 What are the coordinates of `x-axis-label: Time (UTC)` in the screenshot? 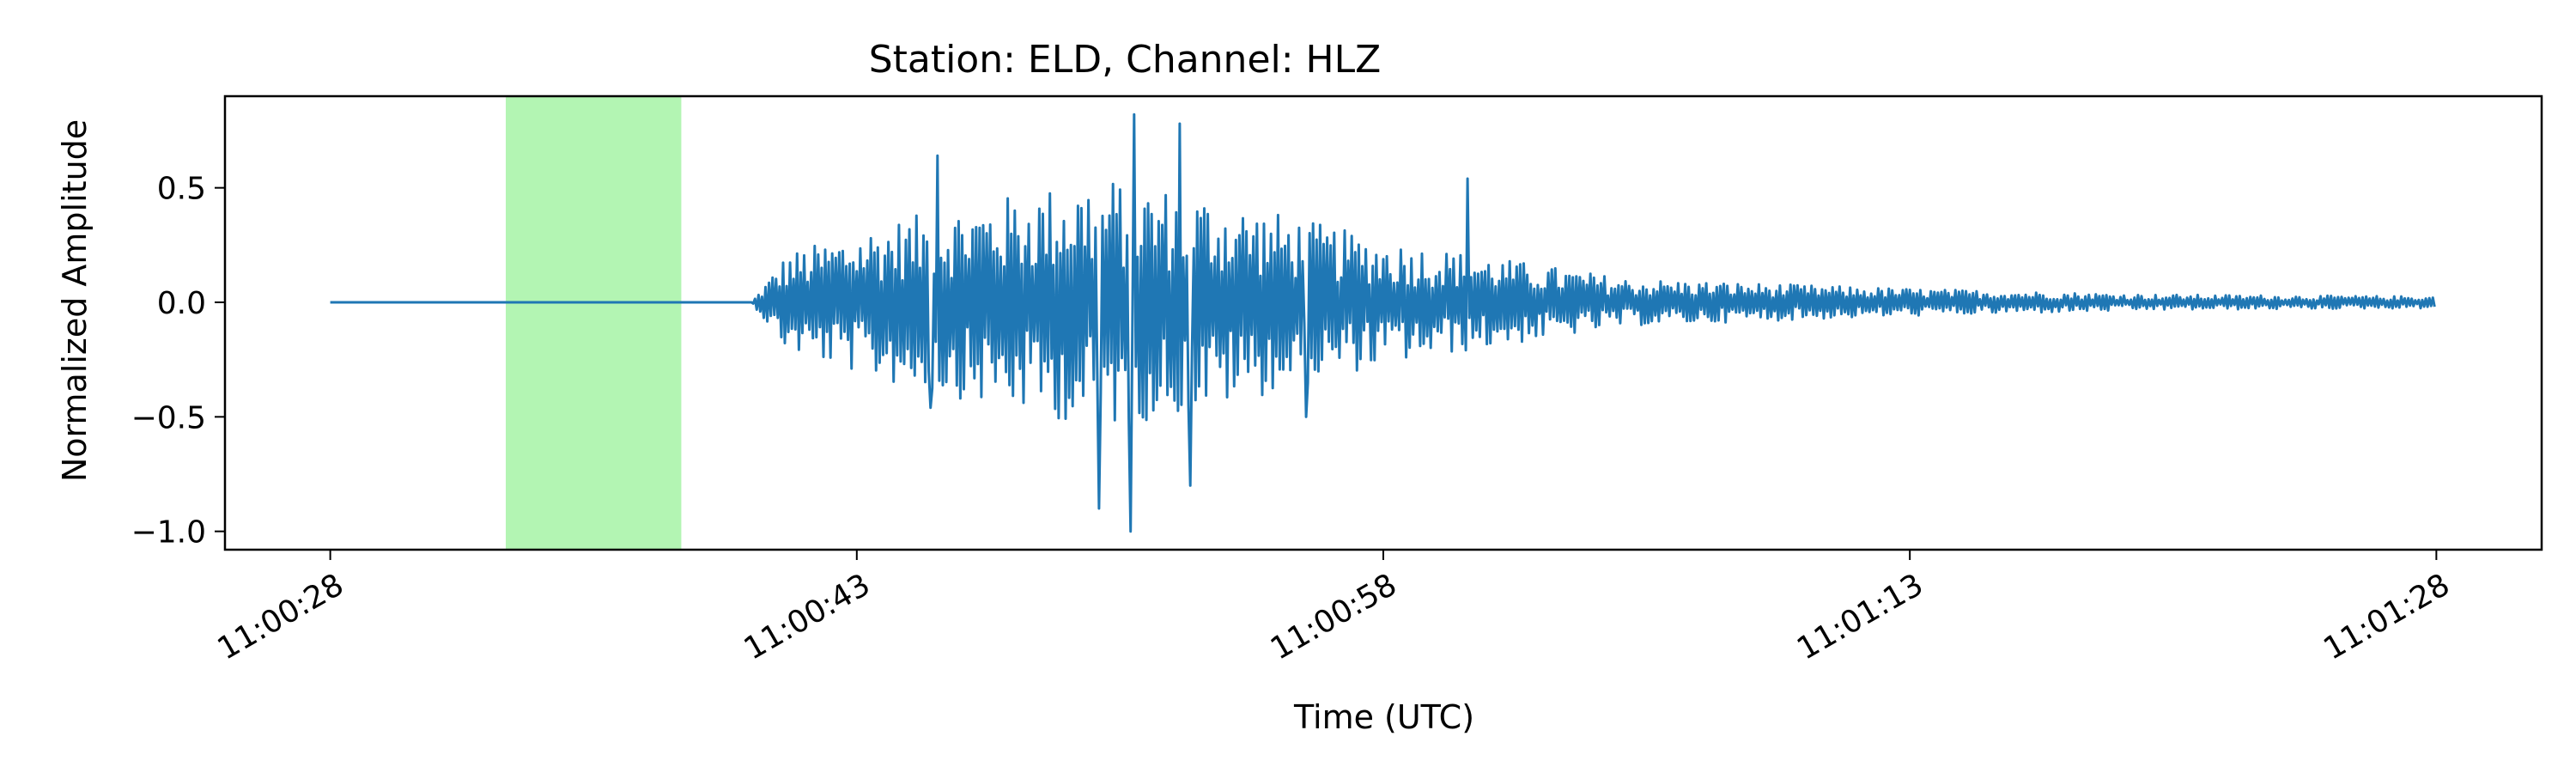 It's located at (1383, 717).